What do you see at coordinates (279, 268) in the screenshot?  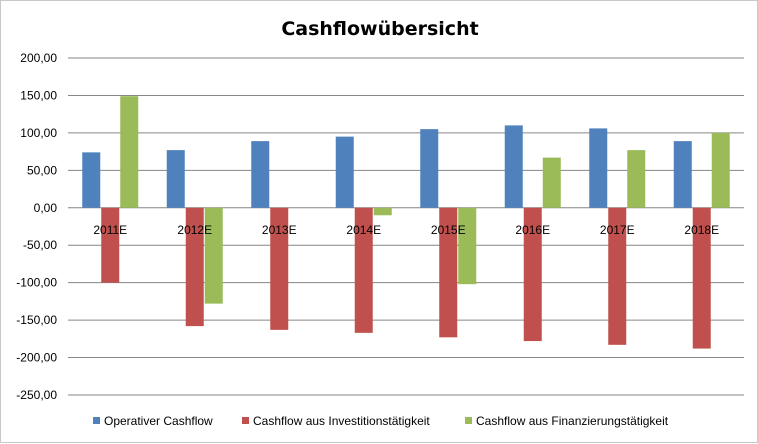 I see `bar-2-2013E` at bounding box center [279, 268].